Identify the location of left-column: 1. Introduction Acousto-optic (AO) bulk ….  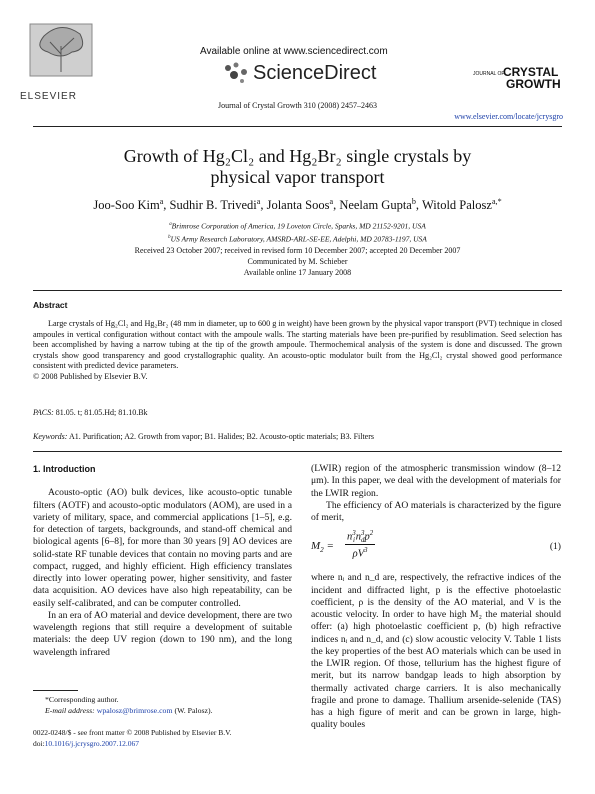
(162, 561).